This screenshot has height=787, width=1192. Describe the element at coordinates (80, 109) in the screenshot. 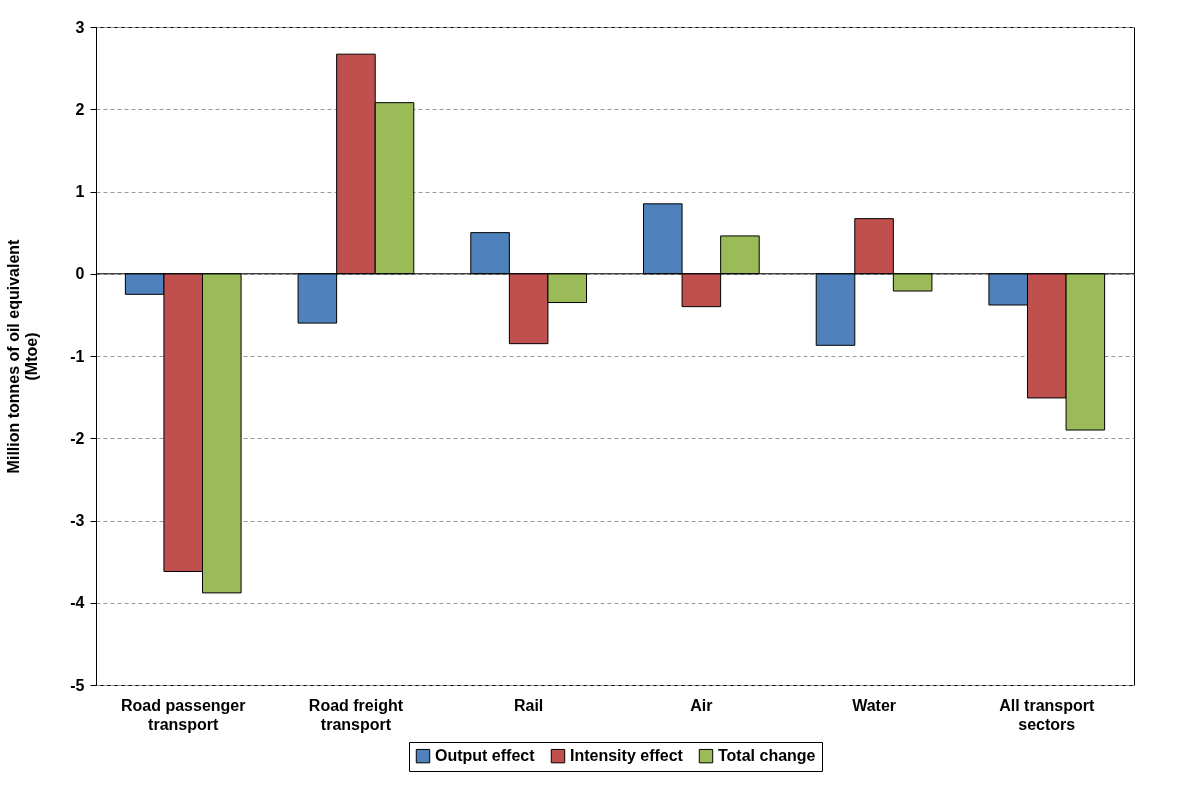

I see `y-tick-label: 2` at that location.